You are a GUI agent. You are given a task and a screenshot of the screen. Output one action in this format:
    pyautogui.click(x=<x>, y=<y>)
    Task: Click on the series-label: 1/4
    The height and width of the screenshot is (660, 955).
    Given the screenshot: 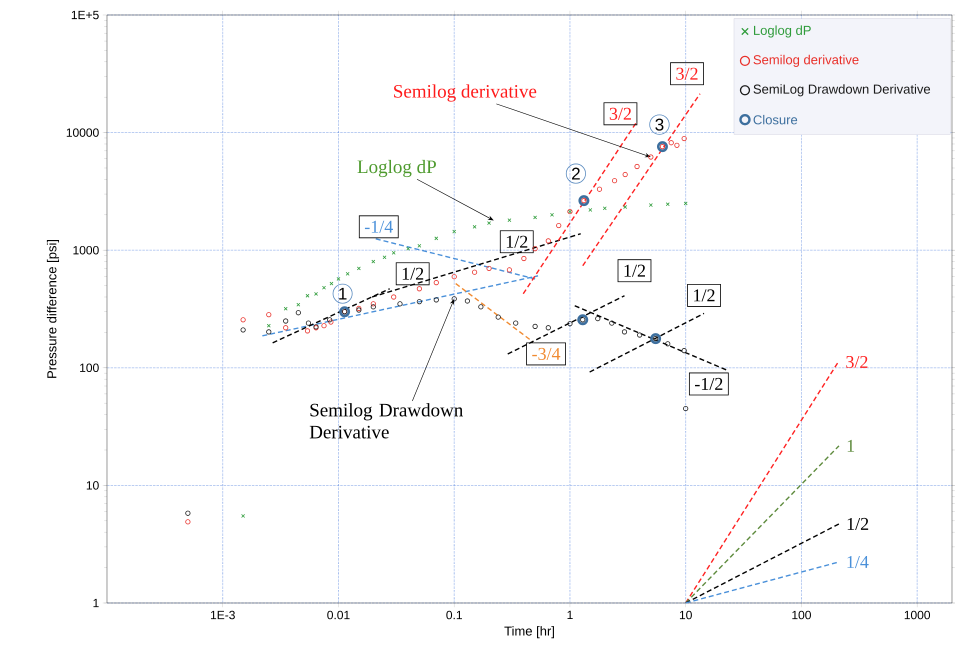 What is the action you would take?
    pyautogui.click(x=858, y=562)
    